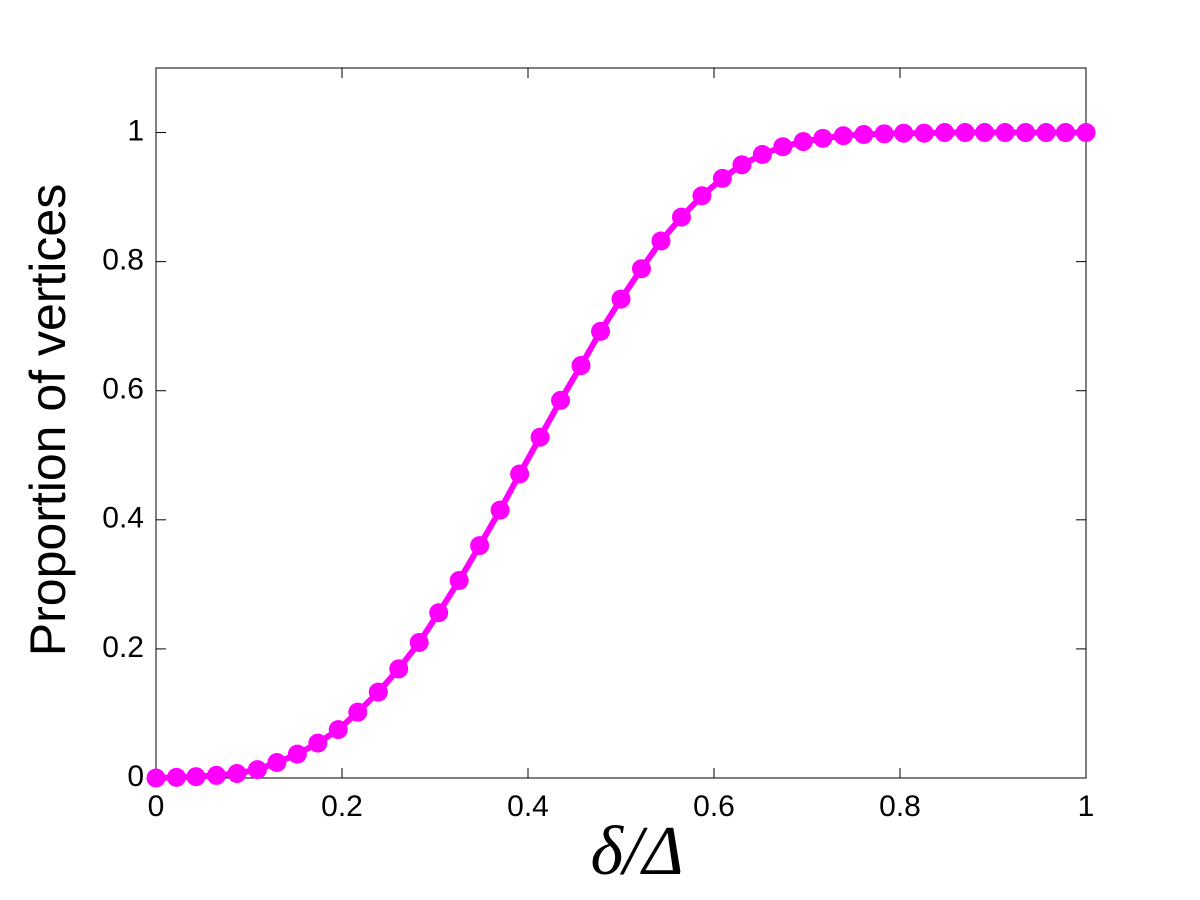  I want to click on x-tick-label: 0.4, so click(528, 806).